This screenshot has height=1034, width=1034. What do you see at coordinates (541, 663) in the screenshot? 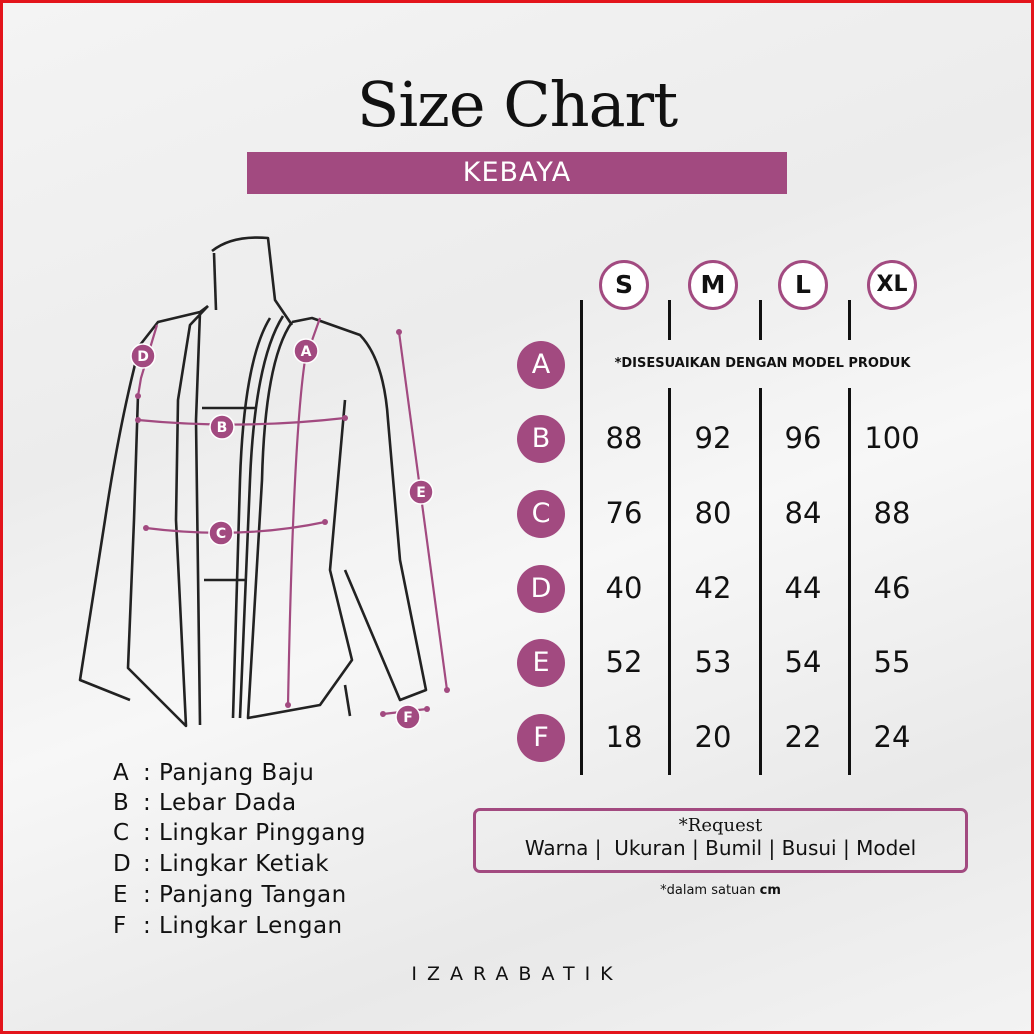
I see `row-label-e: E` at bounding box center [541, 663].